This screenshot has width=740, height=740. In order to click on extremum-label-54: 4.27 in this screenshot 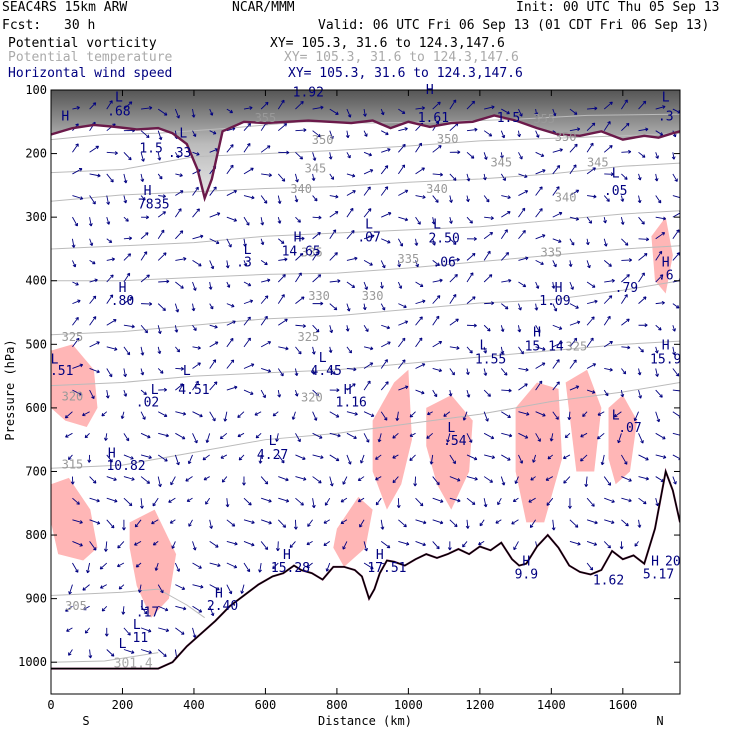, I will do `click(272, 455)`.